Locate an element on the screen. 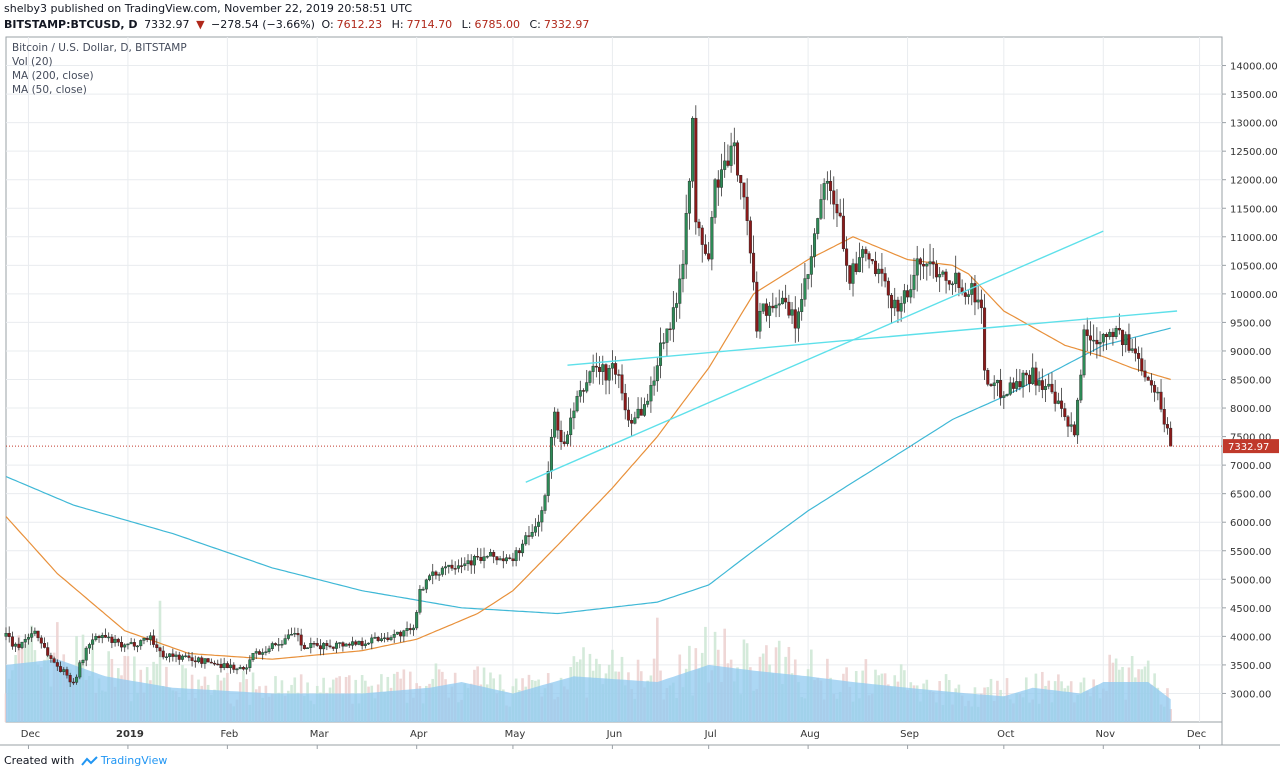 Image resolution: width=1280 pixels, height=775 pixels. y-tick-label: 11000.00 is located at coordinates (1254, 238).